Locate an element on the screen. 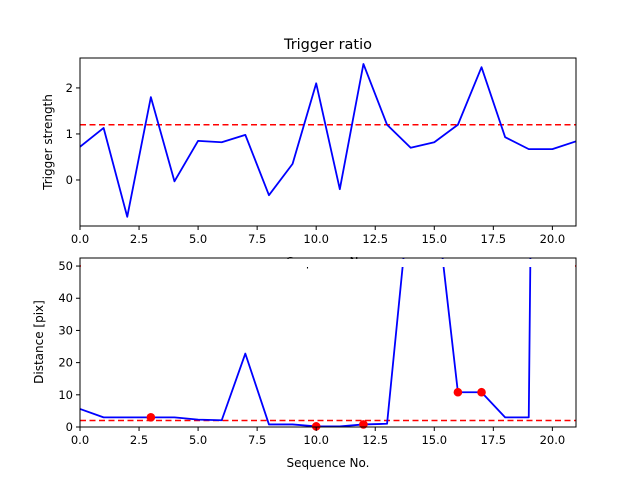 Image resolution: width=640 pixels, height=480 pixels. bottom-y-tick-label: 10 is located at coordinates (65, 395).